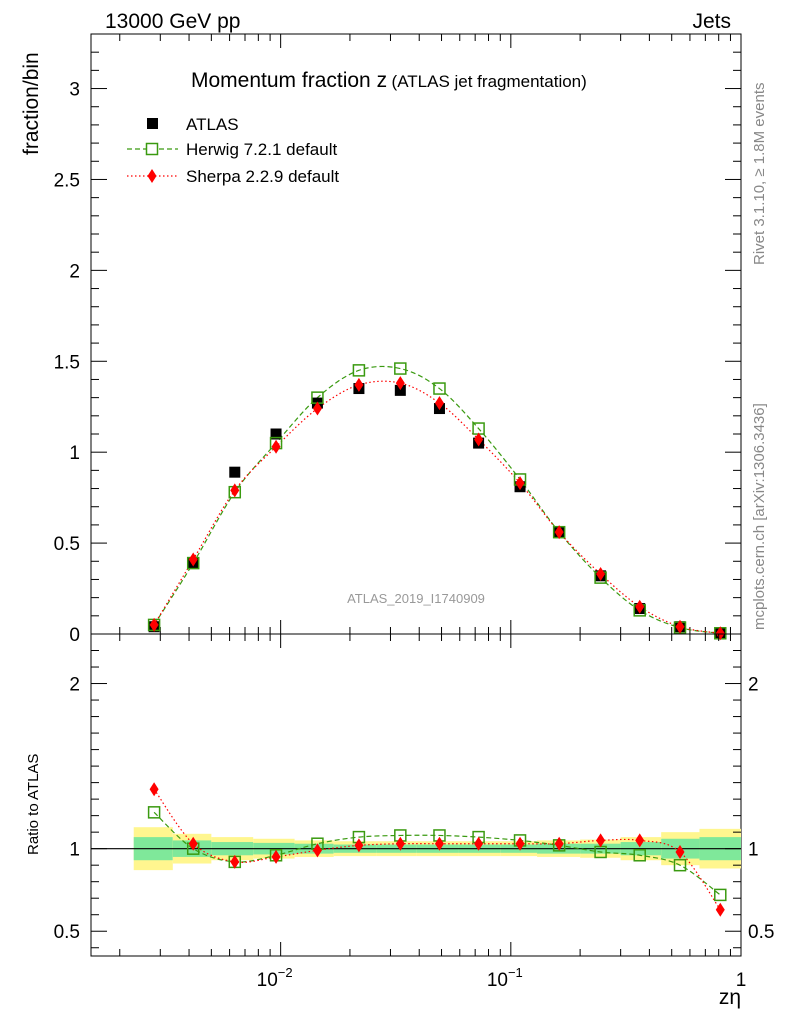 This screenshot has height=1024, width=786. What do you see at coordinates (152, 149) in the screenshot?
I see `legend-marker-herwig` at bounding box center [152, 149].